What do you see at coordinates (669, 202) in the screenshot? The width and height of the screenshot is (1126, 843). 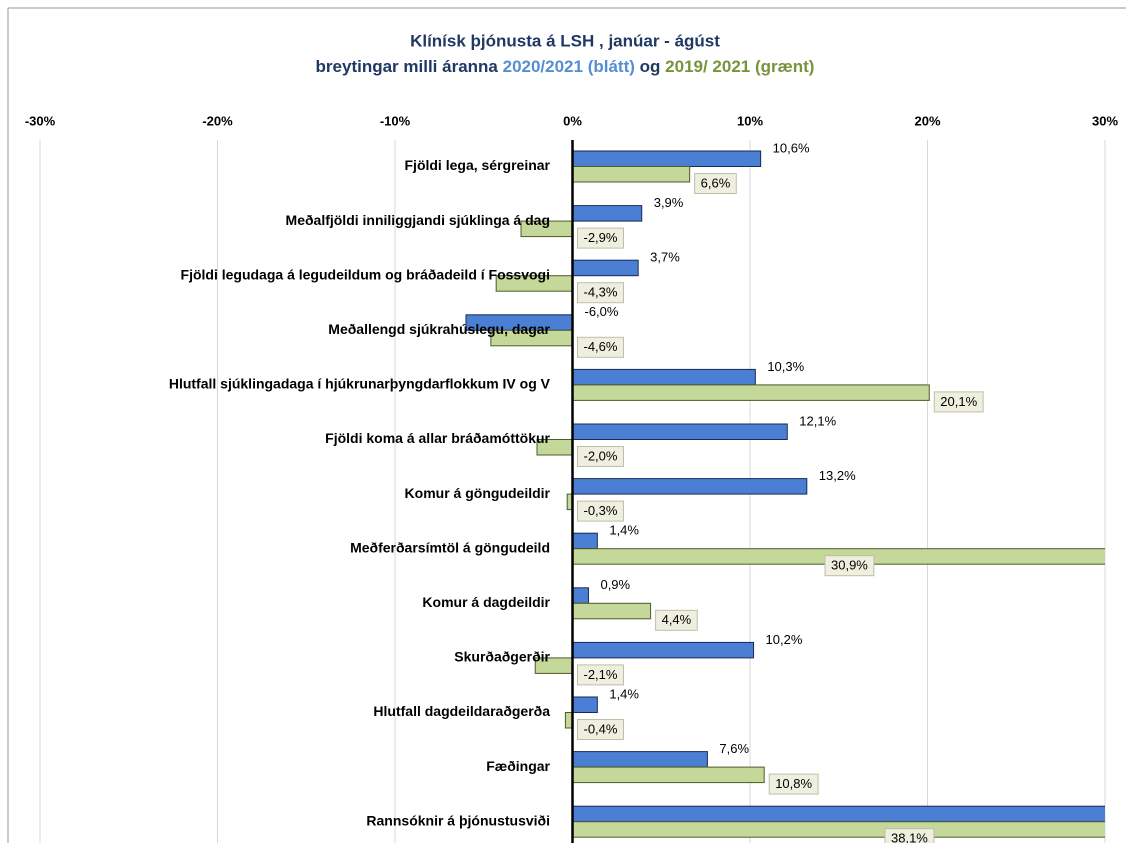 I see `value-label: 3,9%` at bounding box center [669, 202].